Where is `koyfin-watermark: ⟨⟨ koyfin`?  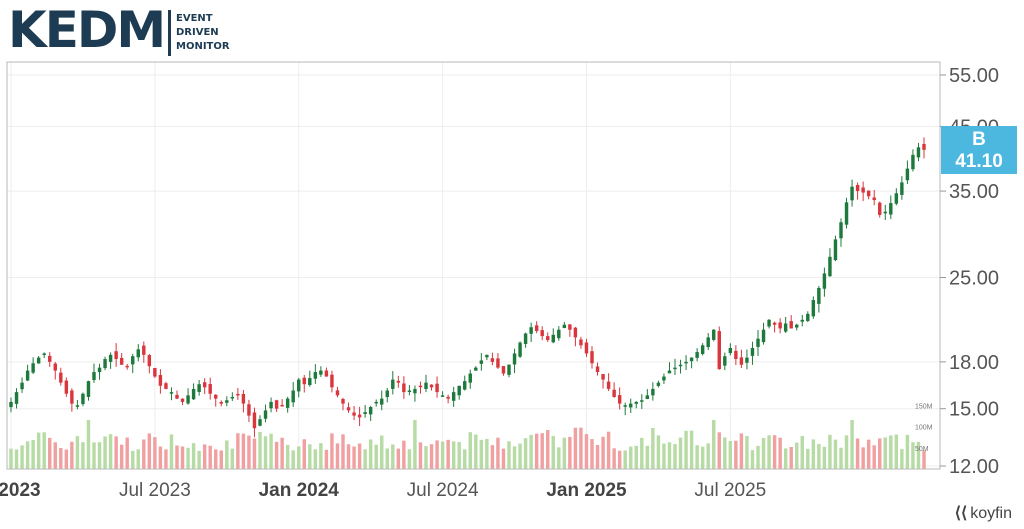 koyfin-watermark: ⟨⟨ koyfin is located at coordinates (983, 513).